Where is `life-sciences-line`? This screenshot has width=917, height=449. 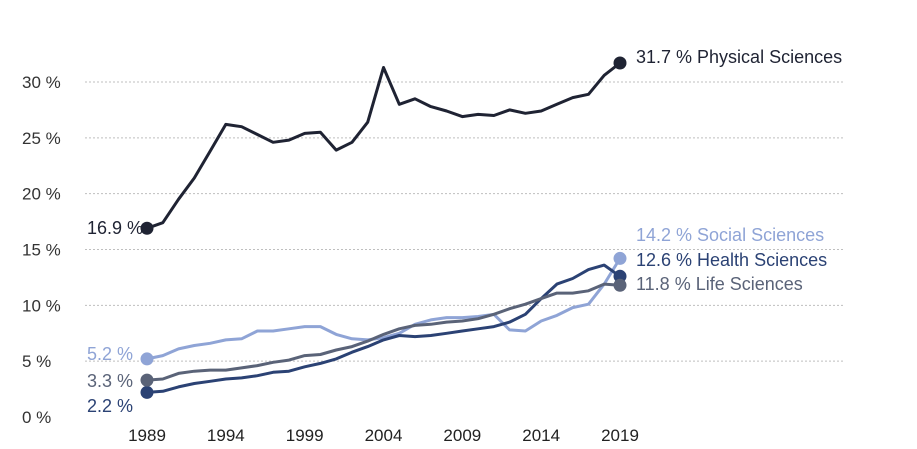
life-sciences-line is located at coordinates (383, 332).